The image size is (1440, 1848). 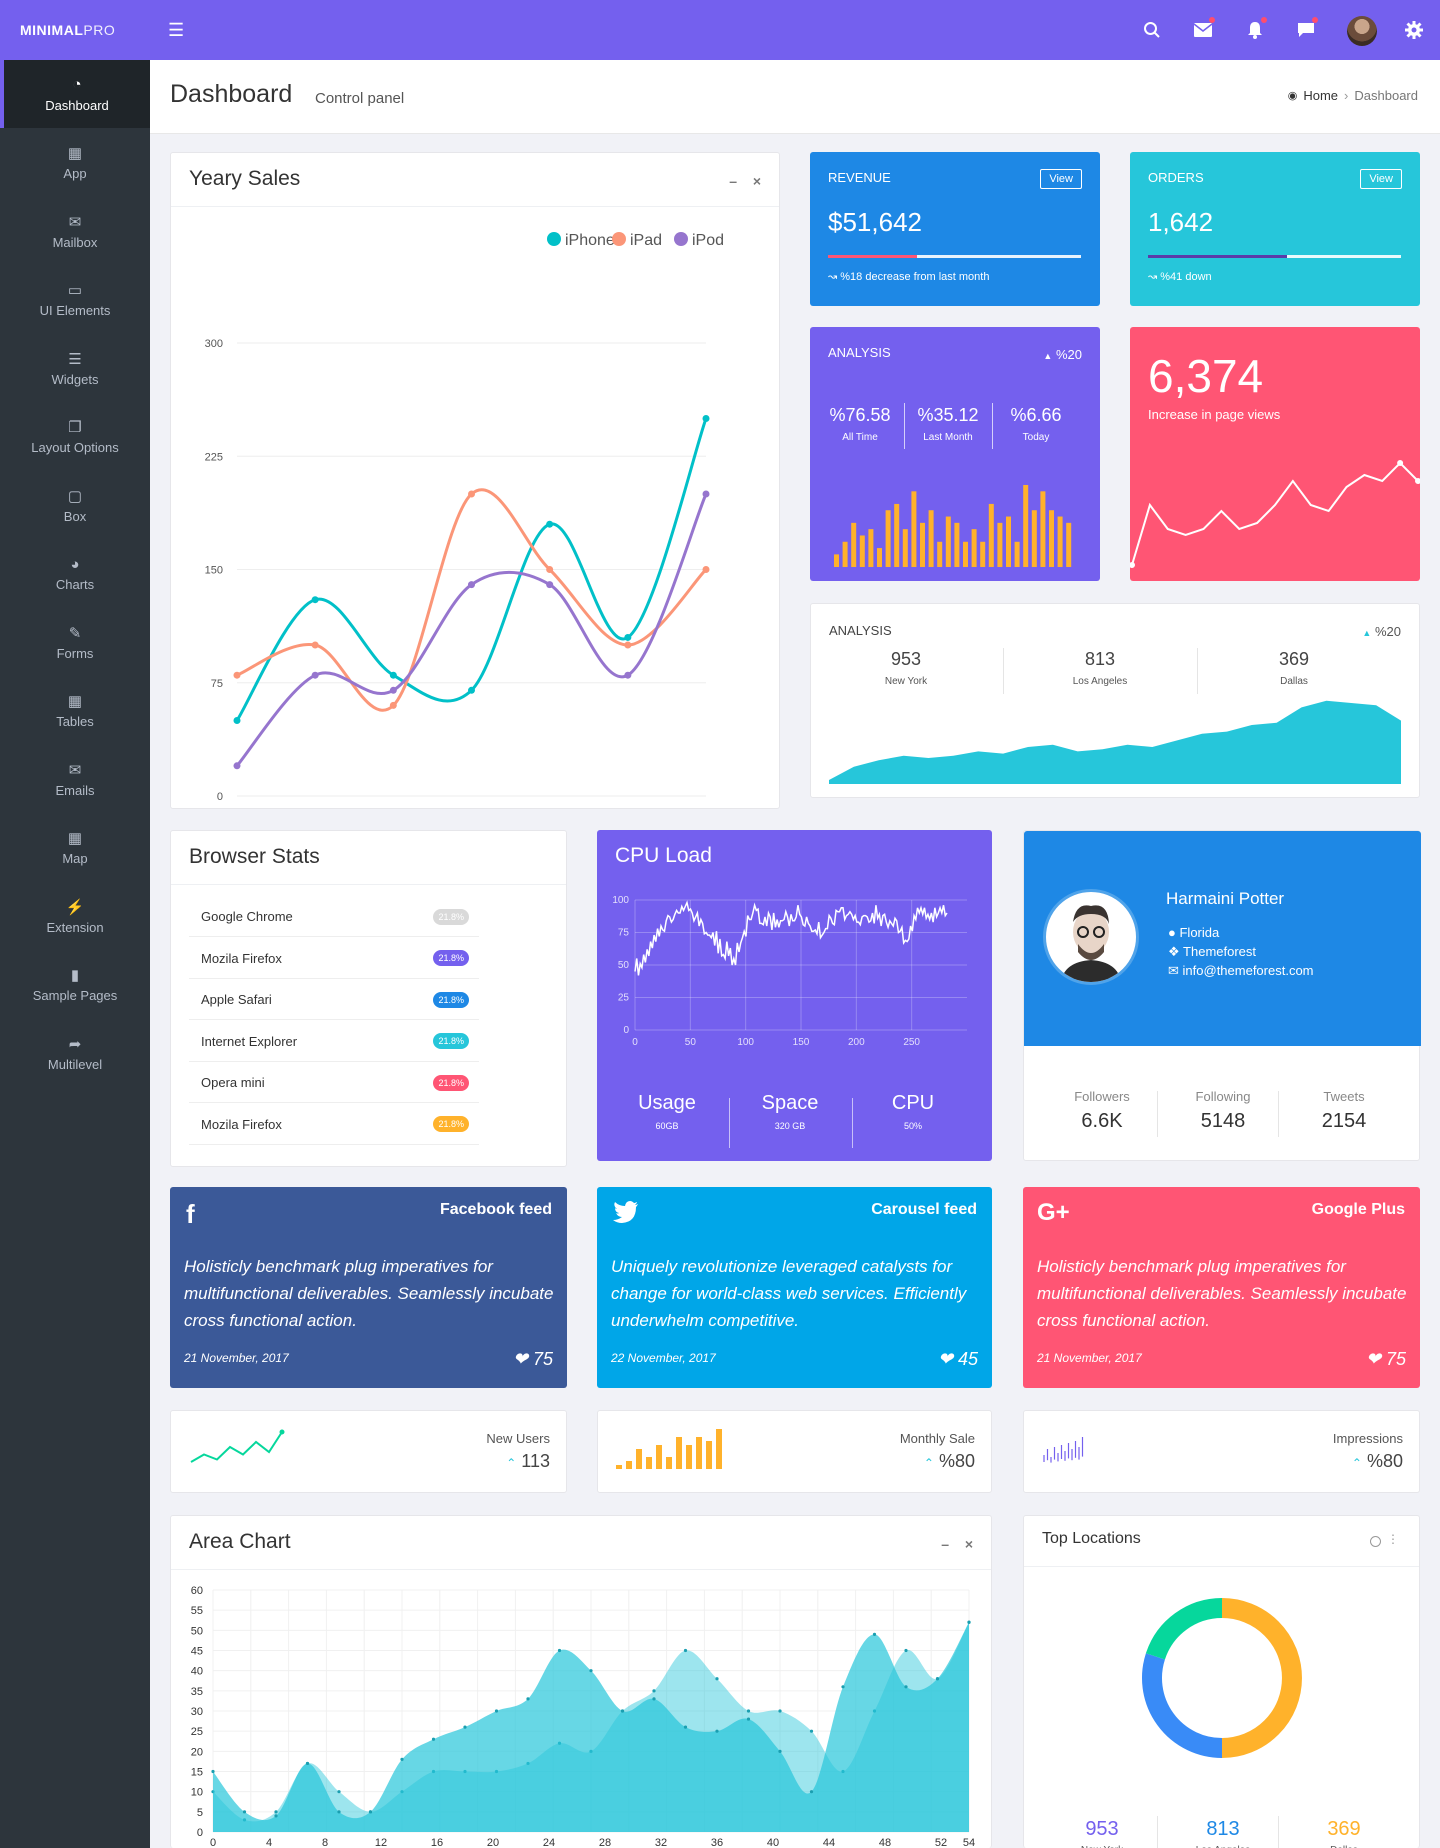 I want to click on analysis-stat-label: Today, so click(x=1036, y=437).